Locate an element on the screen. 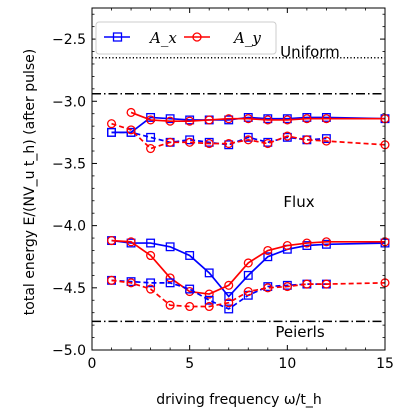 This screenshot has height=415, width=415. y-tick-label-1: −4.5 is located at coordinates (69, 289).